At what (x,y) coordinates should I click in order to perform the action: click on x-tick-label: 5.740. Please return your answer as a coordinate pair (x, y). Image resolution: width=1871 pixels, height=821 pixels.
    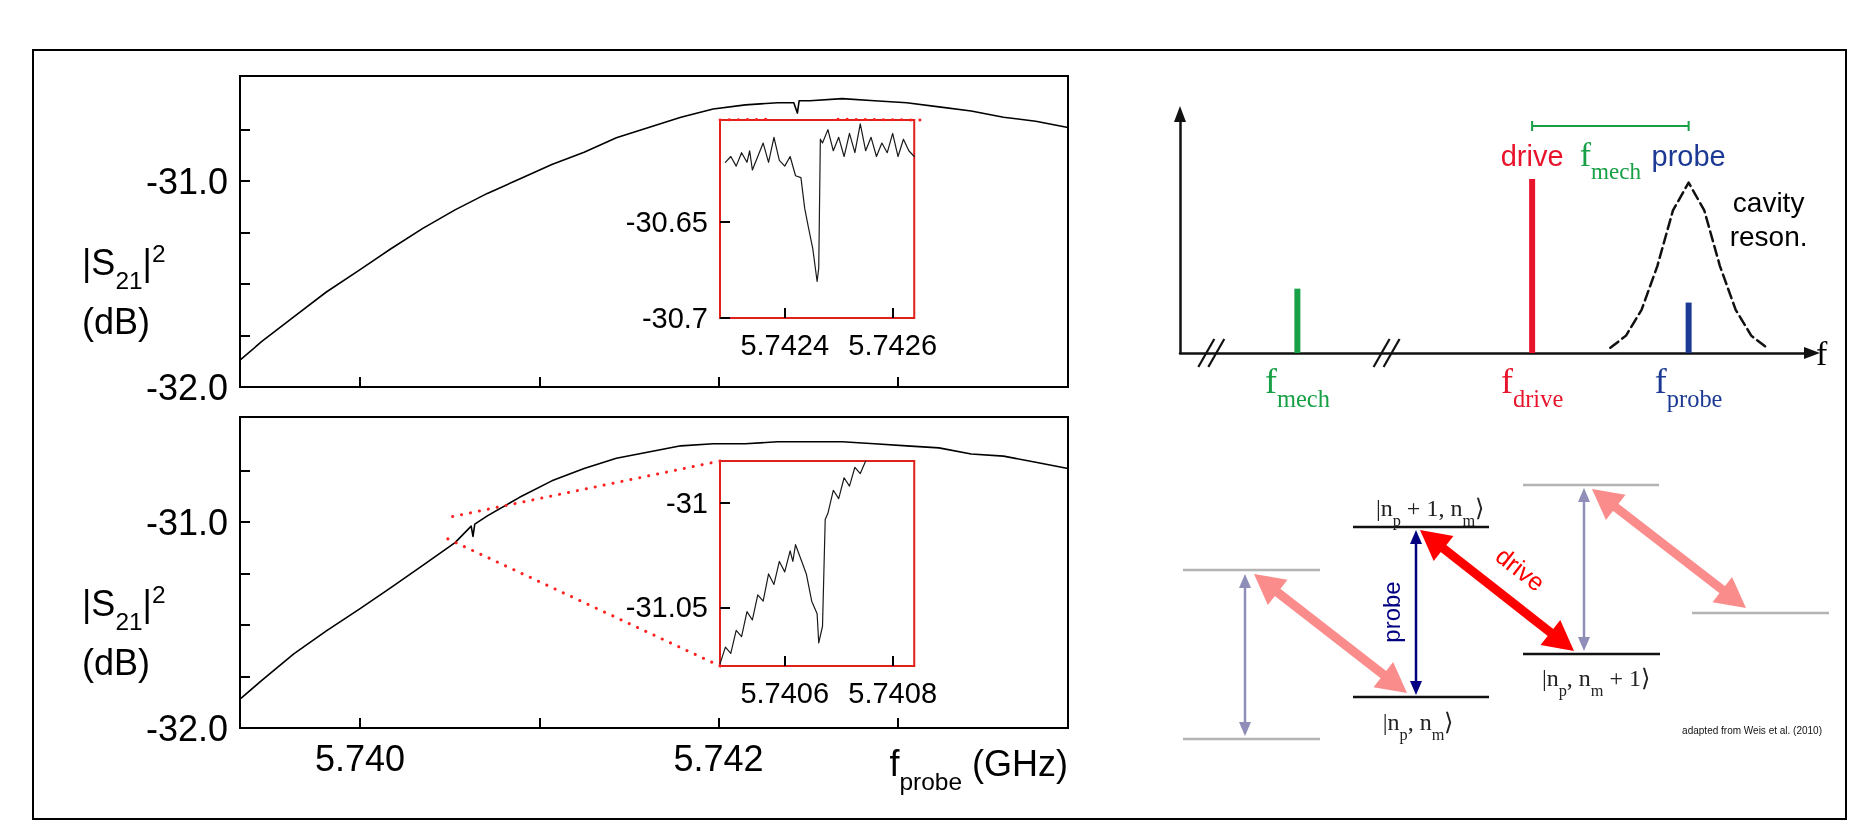
    Looking at the image, I should click on (360, 758).